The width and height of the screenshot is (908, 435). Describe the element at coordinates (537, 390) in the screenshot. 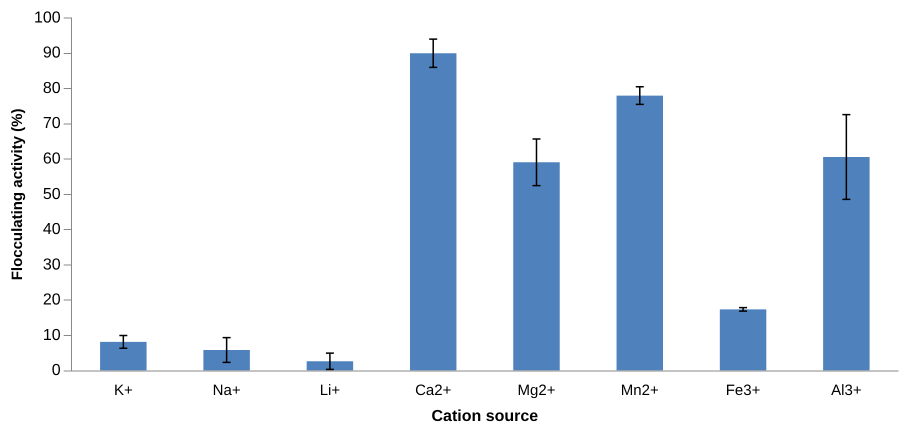

I see `x-tick-label: Mg2+` at that location.